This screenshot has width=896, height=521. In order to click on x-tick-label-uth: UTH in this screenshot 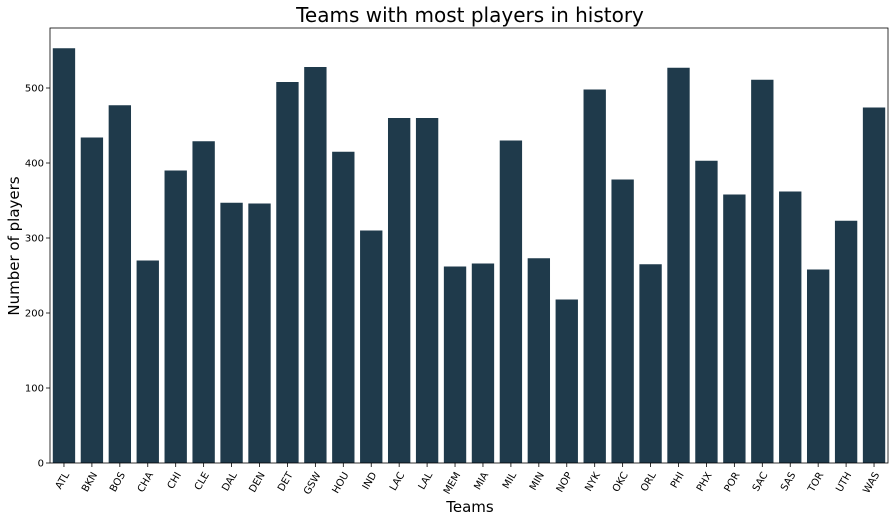, I will do `click(844, 483)`.